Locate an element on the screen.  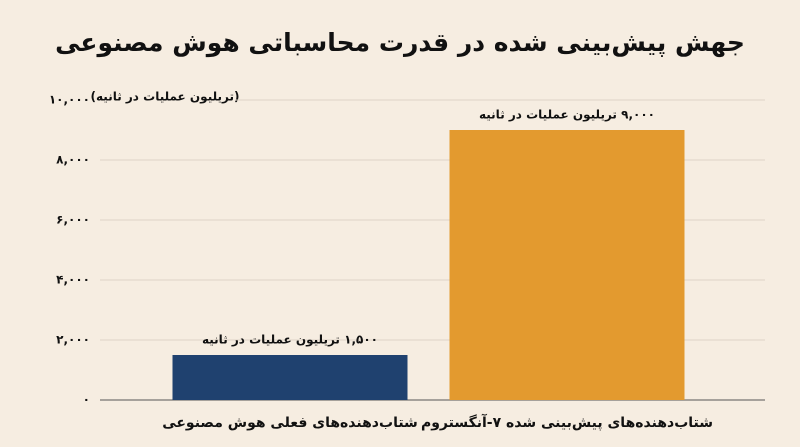
y-tick-label: ۴,۰۰۰ is located at coordinates (73, 280).